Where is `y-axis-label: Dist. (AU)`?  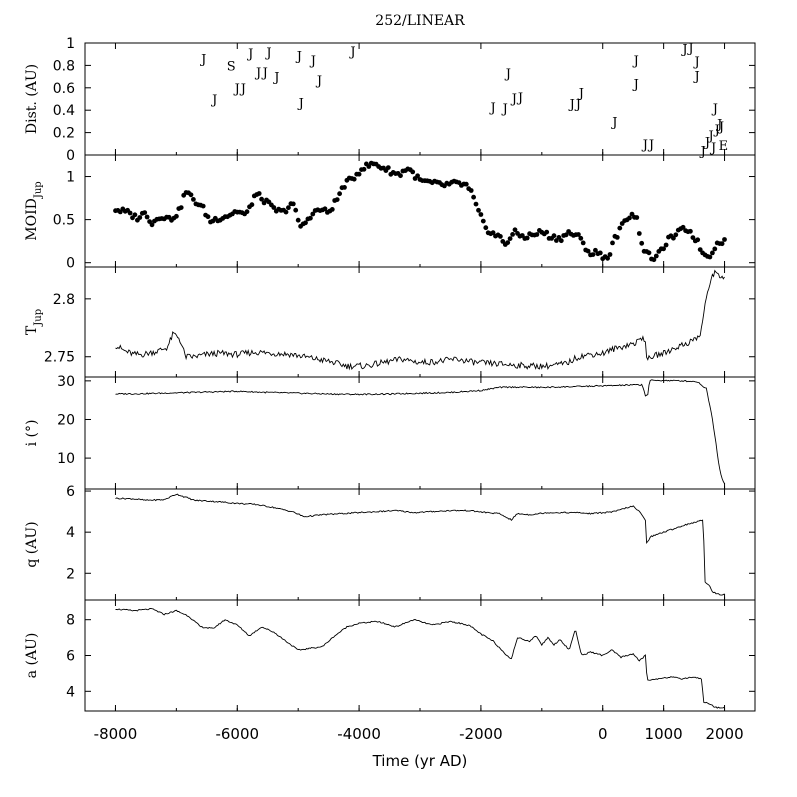 y-axis-label: Dist. (AU) is located at coordinates (32, 99).